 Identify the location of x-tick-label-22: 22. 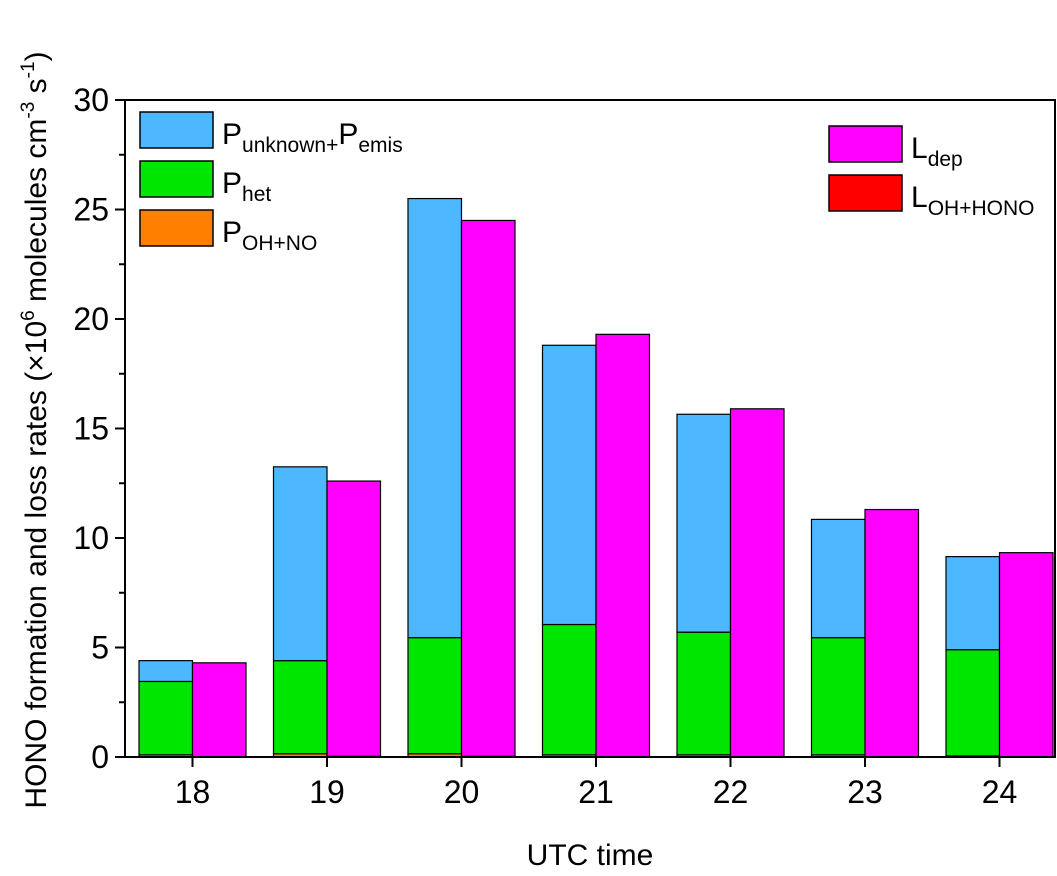
(731, 792).